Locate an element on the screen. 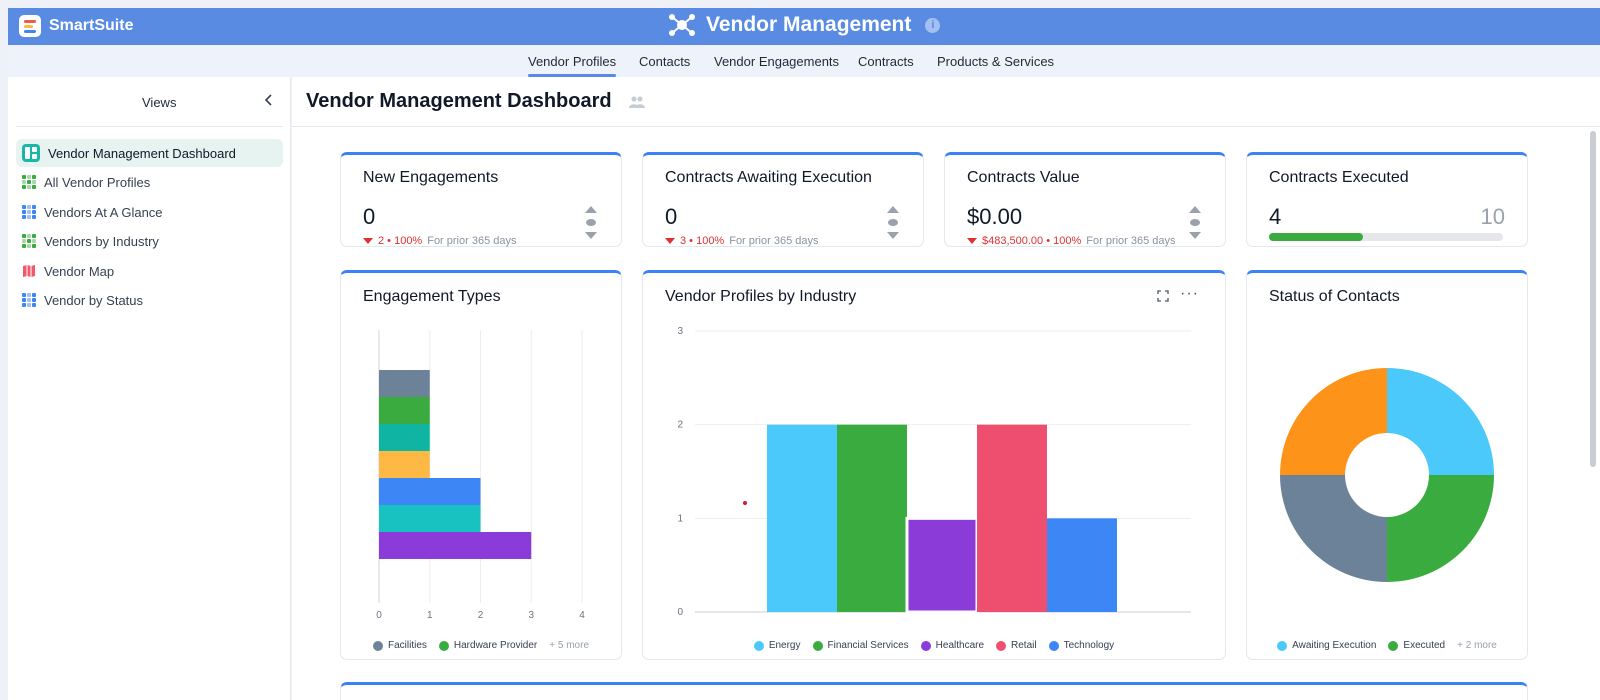  y-tick-label: 3 is located at coordinates (680, 331).